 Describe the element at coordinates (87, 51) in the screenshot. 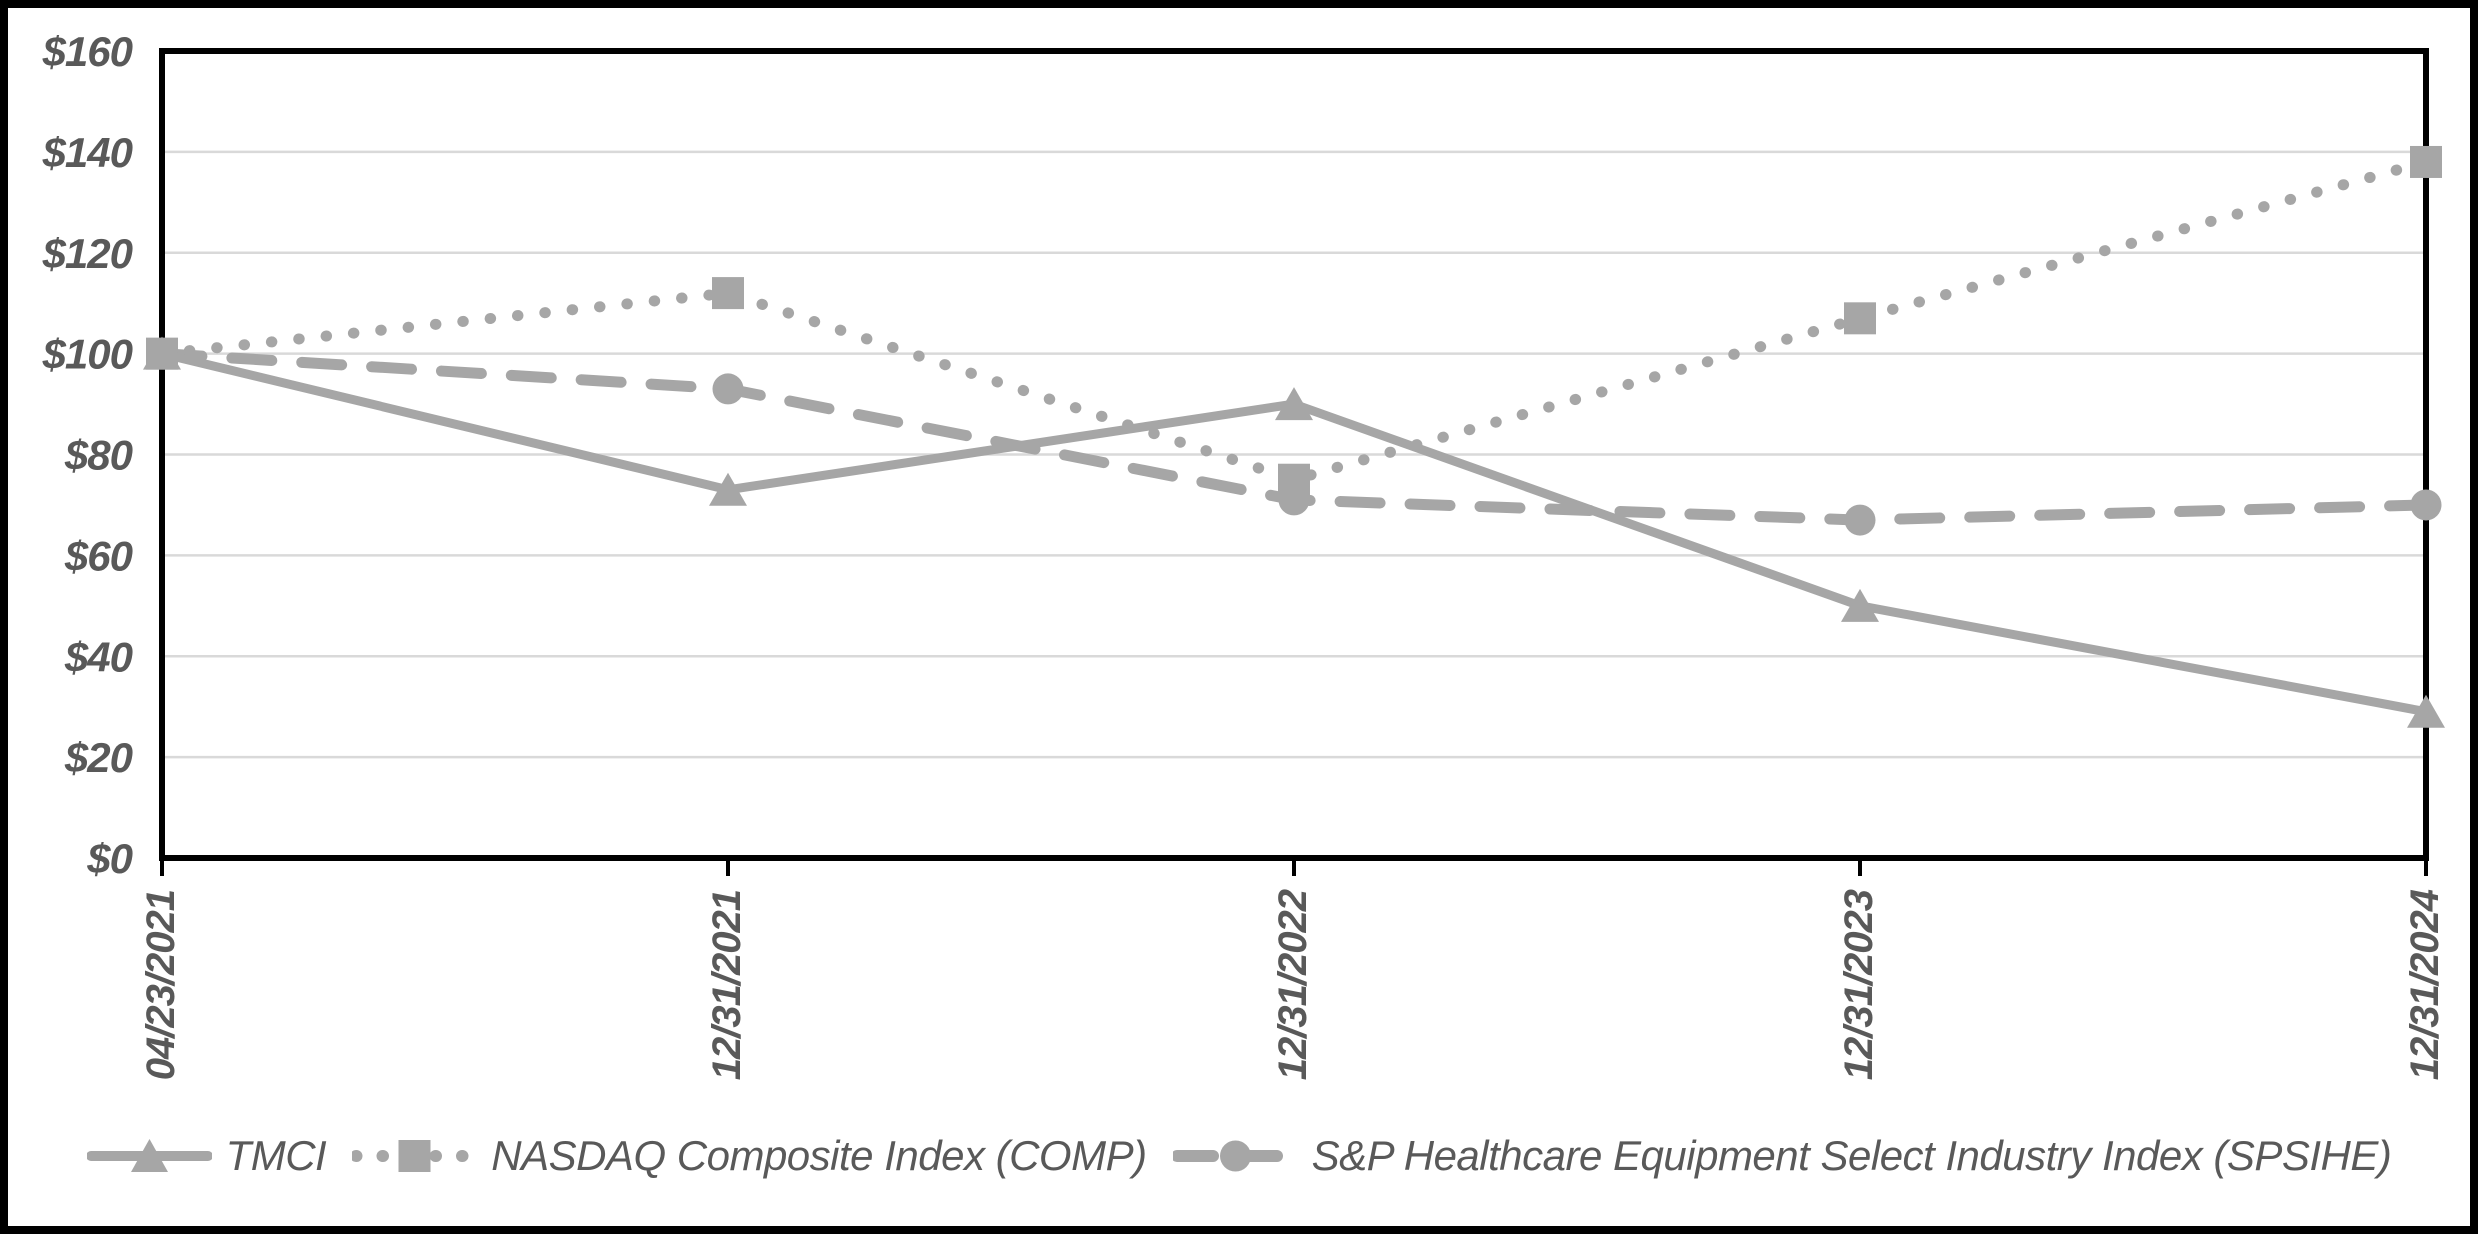

I see `y-axis-tick-label: $160` at that location.